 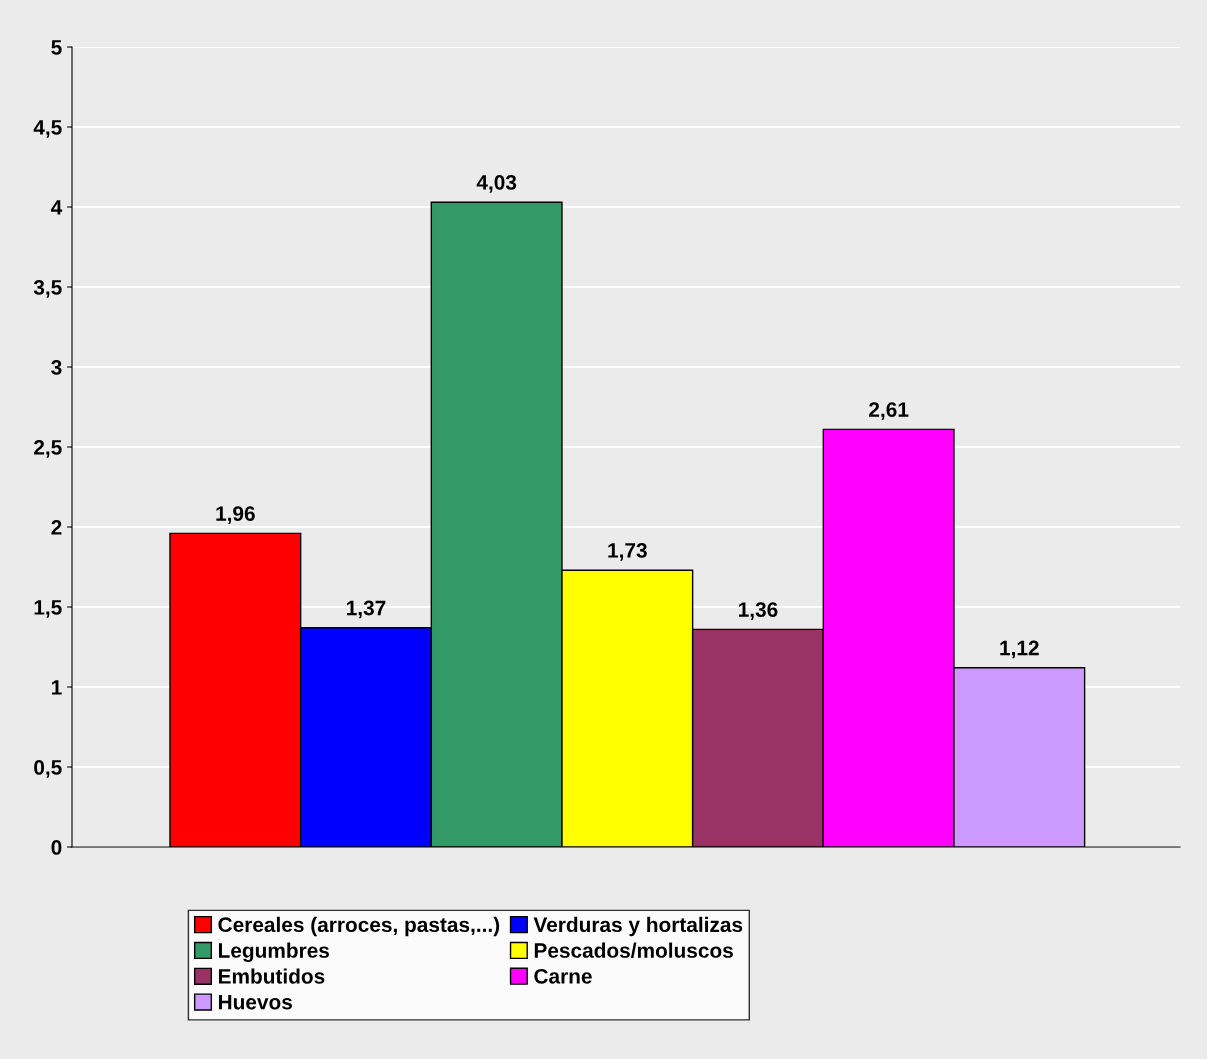 I want to click on legend-label: Carne, so click(x=563, y=976).